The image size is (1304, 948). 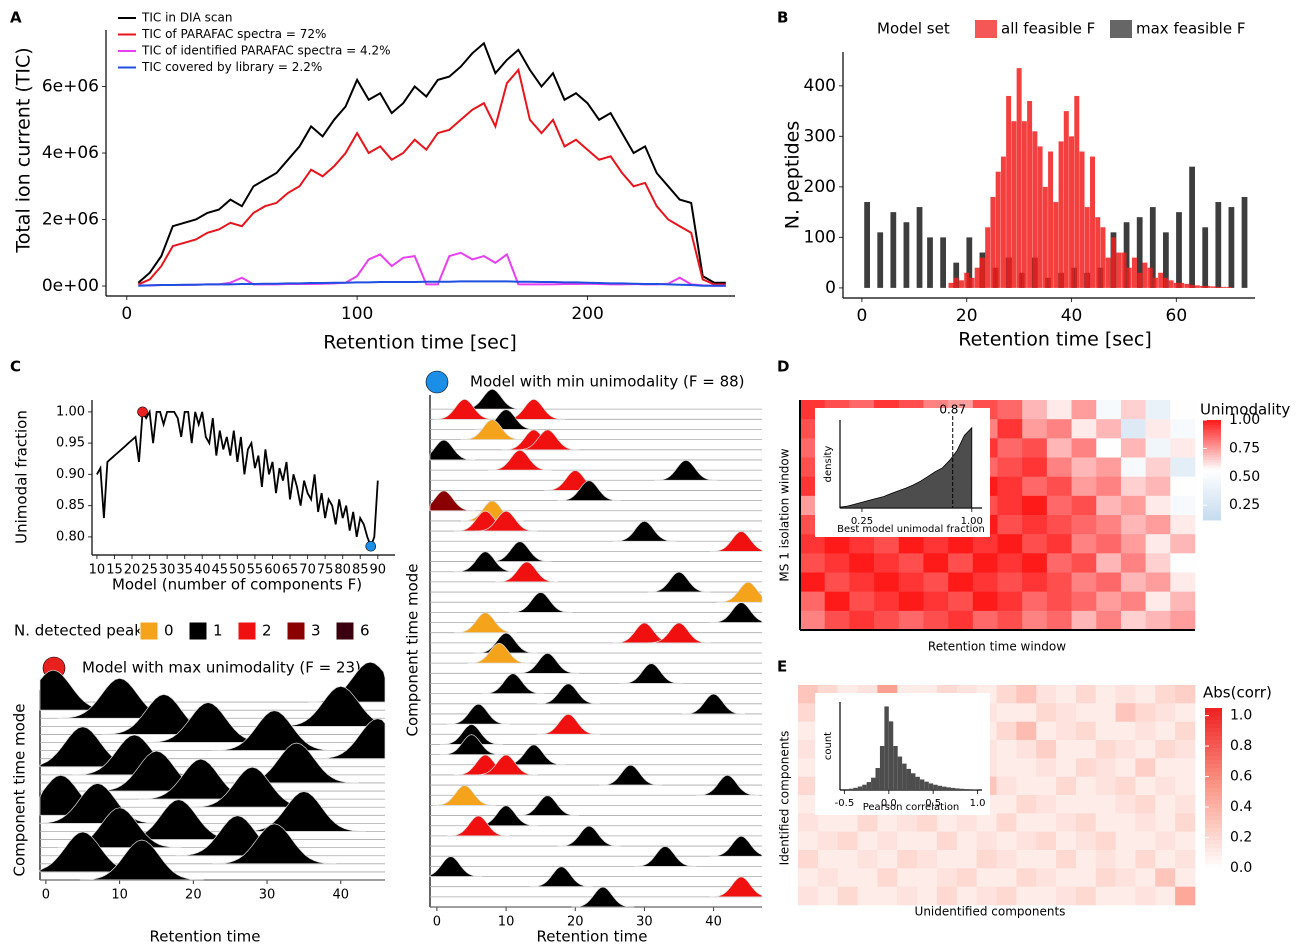 I want to click on panel-label: E, so click(x=782, y=667).